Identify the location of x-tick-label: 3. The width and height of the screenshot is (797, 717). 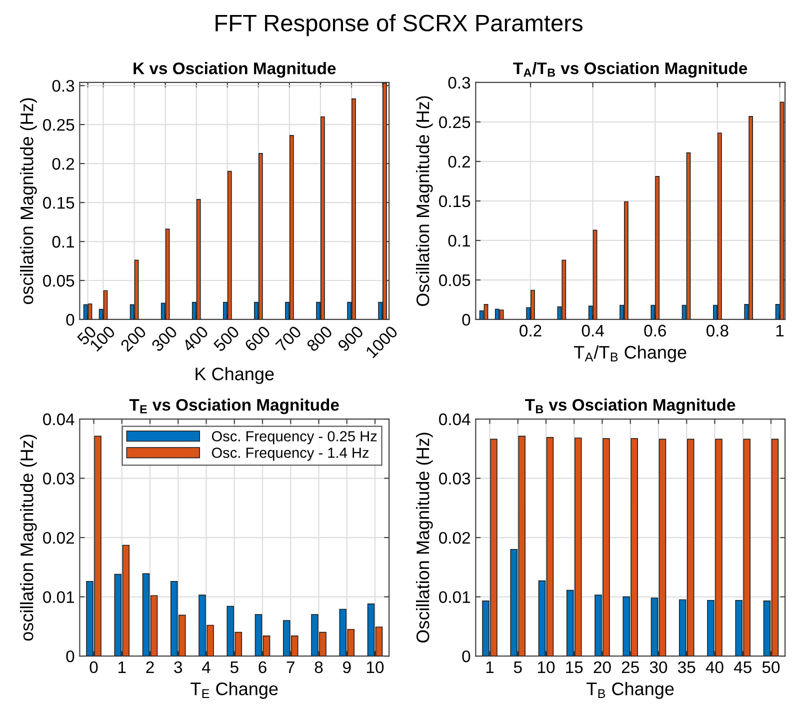
(178, 667).